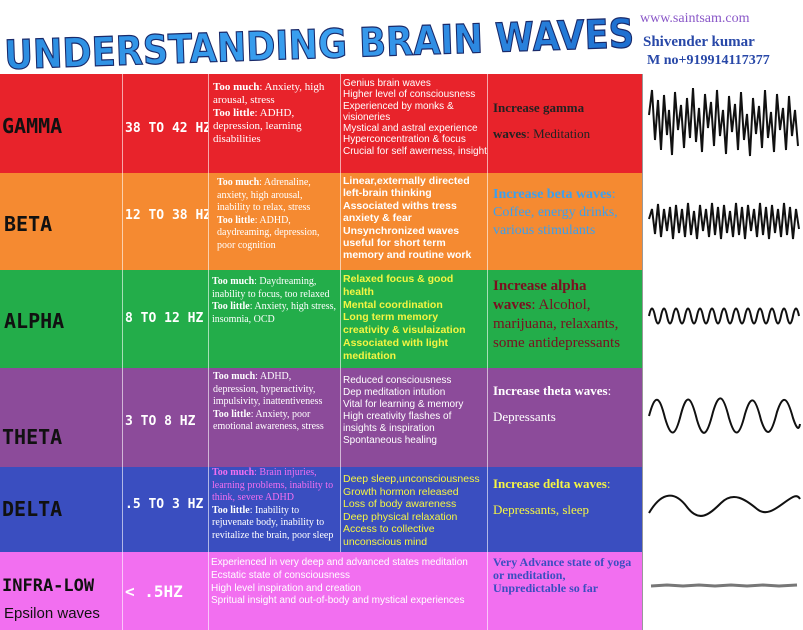 This screenshot has height=630, width=803. Describe the element at coordinates (394, 392) in the screenshot. I see `feature-item: Dep meditation intution` at that location.